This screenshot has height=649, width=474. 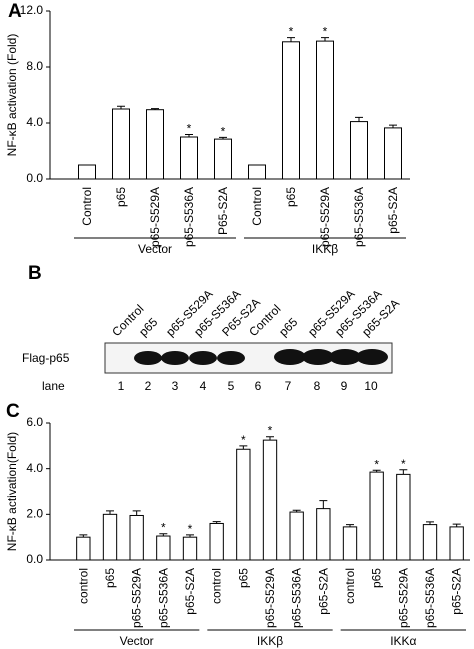 I want to click on lane-number: 10, so click(x=371, y=386).